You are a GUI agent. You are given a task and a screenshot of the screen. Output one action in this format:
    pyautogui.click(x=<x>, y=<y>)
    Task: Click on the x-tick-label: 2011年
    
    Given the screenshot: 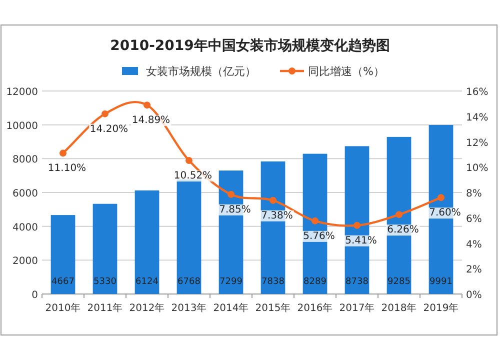 What is the action you would take?
    pyautogui.click(x=105, y=308)
    